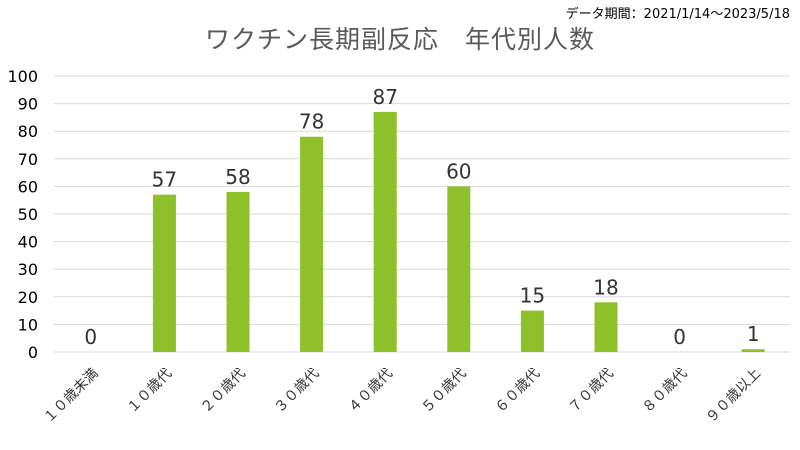  I want to click on y-tick-label: 40, so click(28, 242).